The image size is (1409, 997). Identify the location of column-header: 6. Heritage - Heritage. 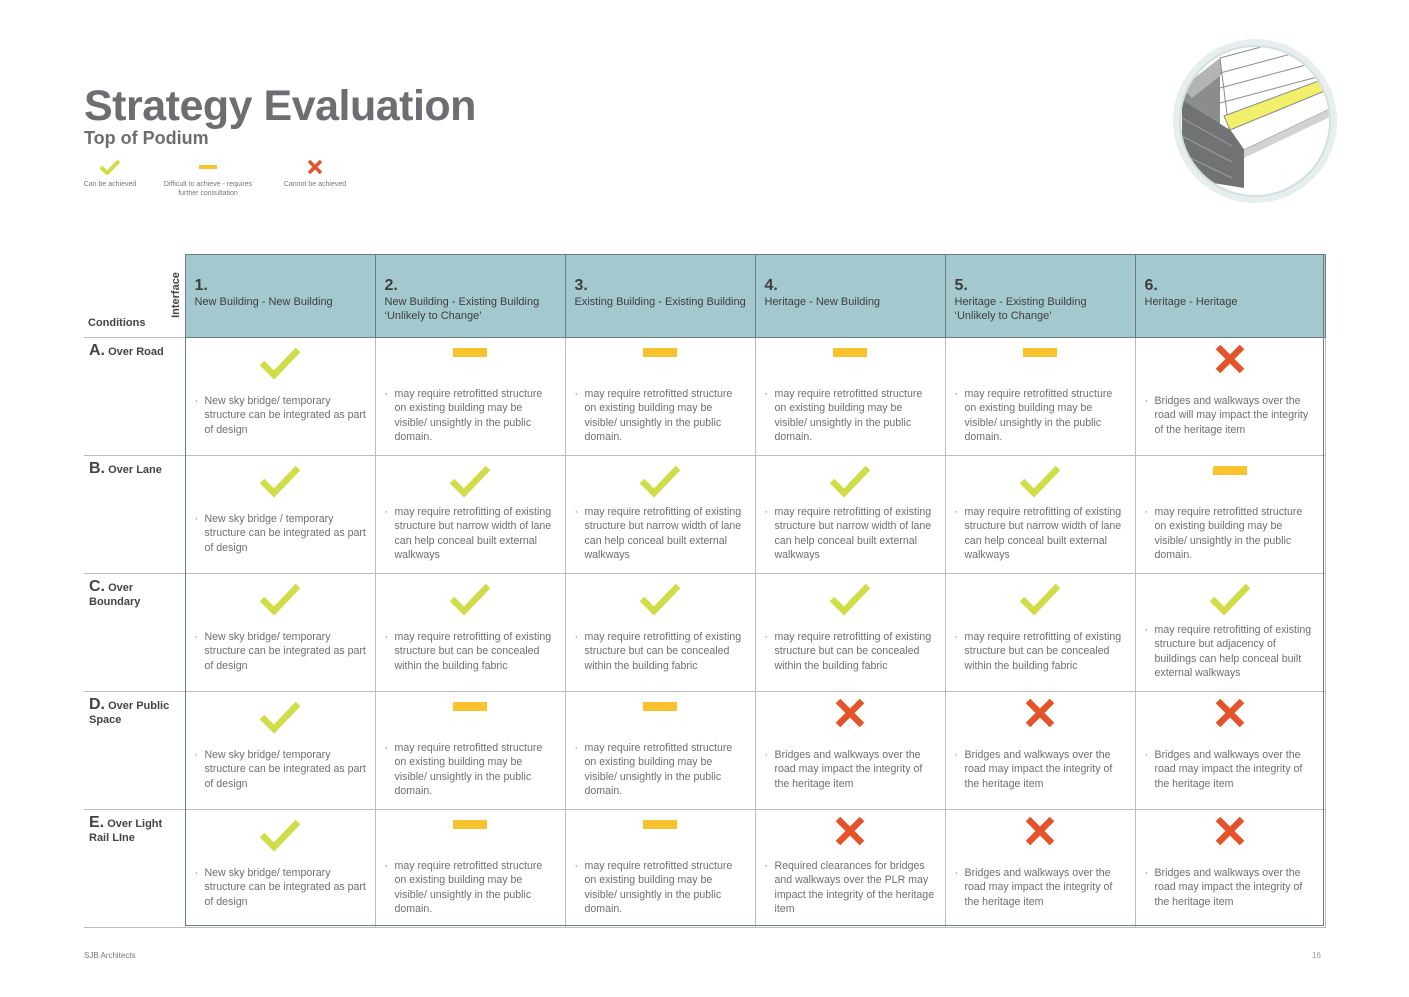
(1230, 296).